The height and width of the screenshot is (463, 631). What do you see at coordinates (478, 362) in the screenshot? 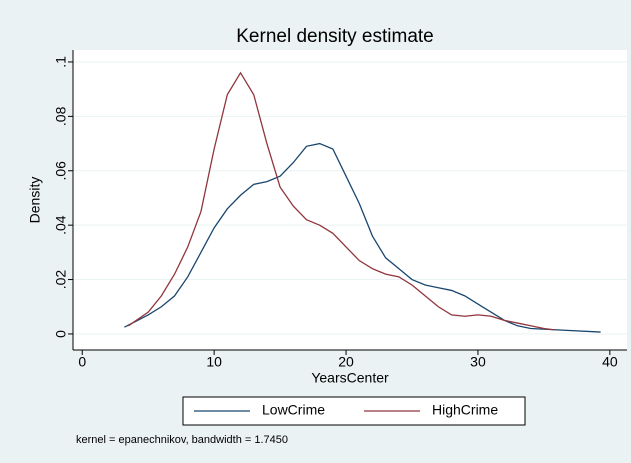
I see `x-tick-label: 30` at bounding box center [478, 362].